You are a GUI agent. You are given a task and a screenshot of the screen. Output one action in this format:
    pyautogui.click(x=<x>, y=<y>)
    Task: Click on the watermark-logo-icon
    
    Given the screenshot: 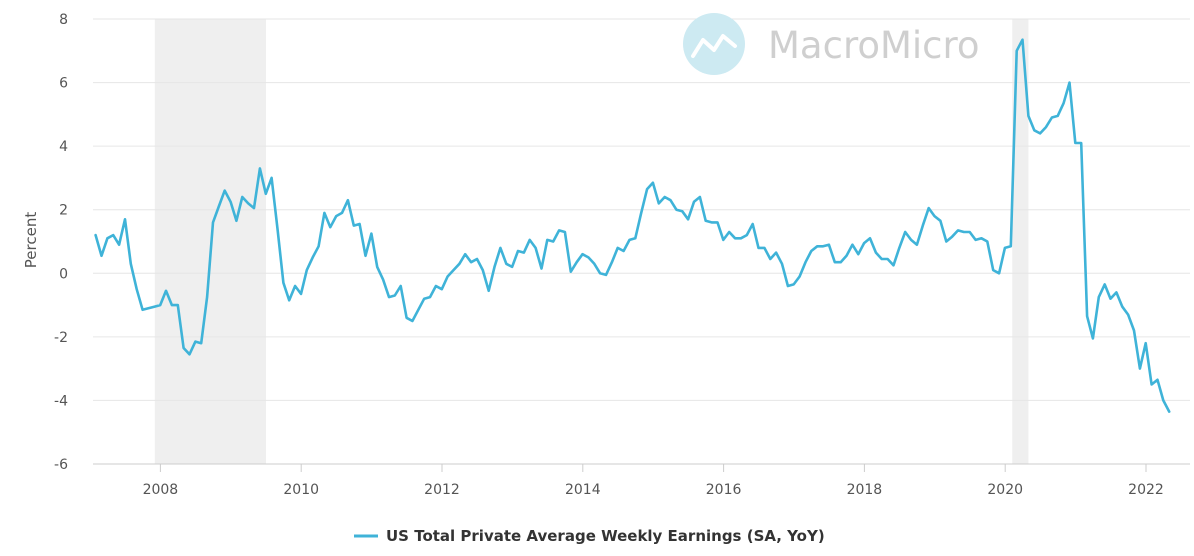 What is the action you would take?
    pyautogui.click(x=714, y=44)
    